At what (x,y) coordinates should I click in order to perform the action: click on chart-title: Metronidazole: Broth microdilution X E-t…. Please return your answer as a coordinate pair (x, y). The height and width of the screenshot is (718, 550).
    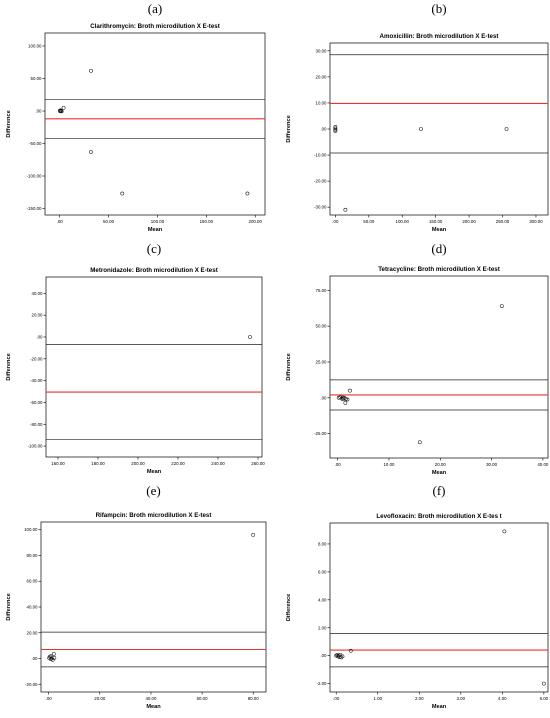
    Looking at the image, I should click on (154, 270).